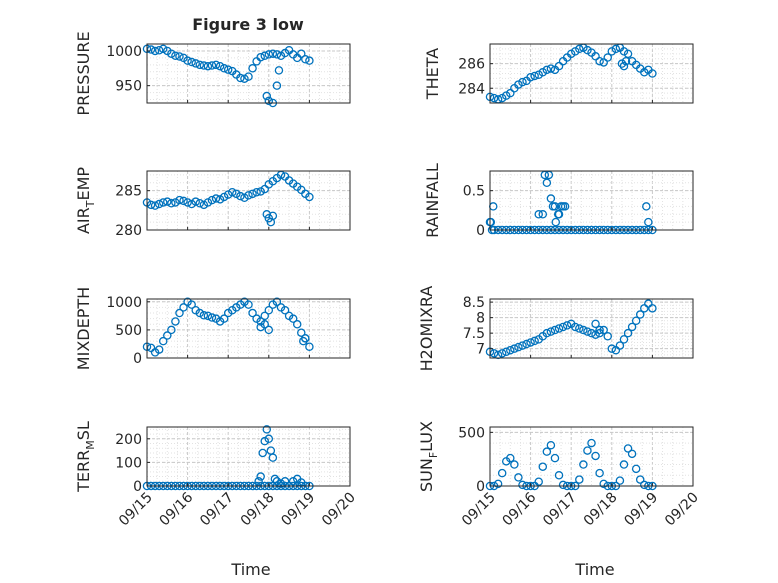 Image resolution: width=778 pixels, height=583 pixels. Describe the element at coordinates (560, 510) in the screenshot. I see `x-tick-label: 09/17` at that location.